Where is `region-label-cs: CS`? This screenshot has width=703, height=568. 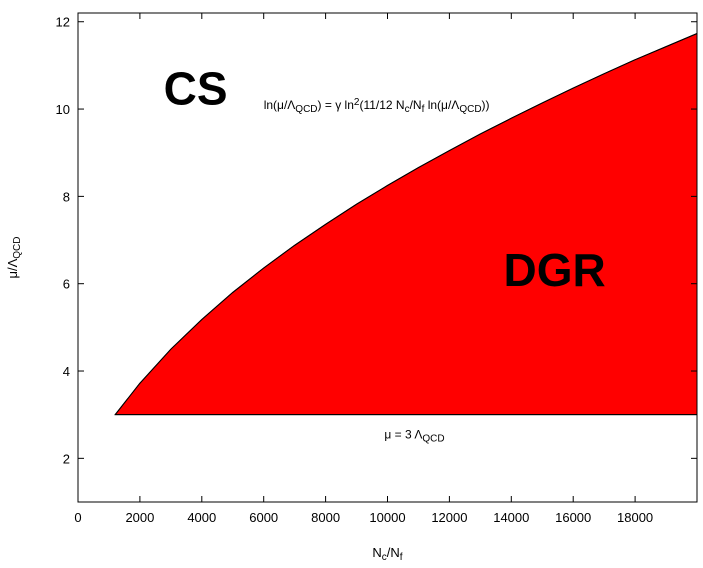
region-label-cs: CS is located at coordinates (196, 89).